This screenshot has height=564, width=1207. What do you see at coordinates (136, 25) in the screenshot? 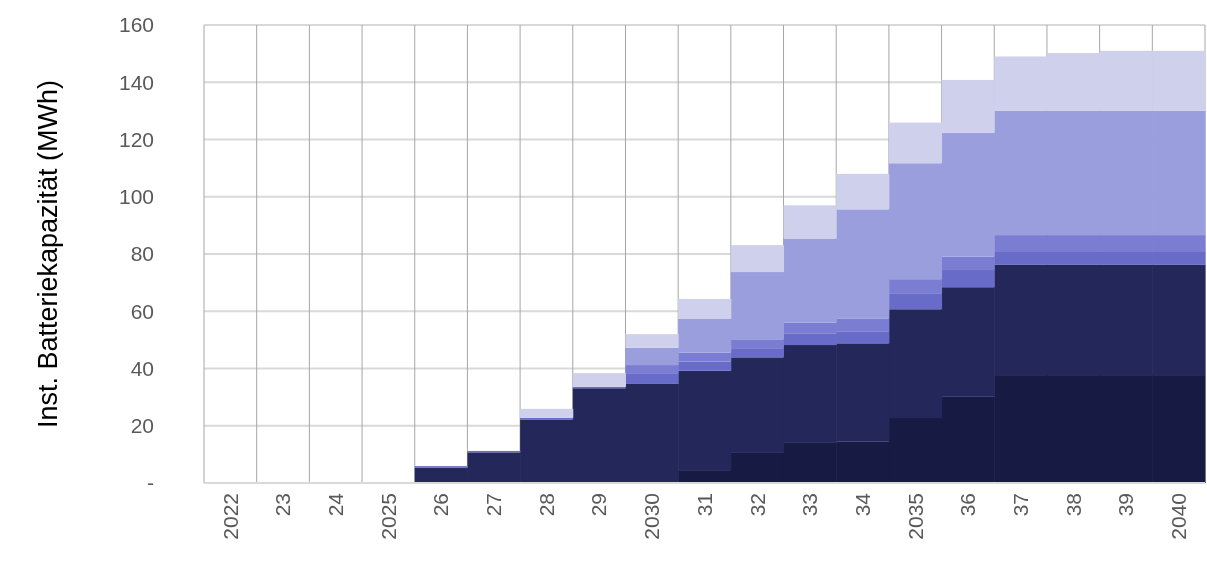
I see `y-tick-label: 160` at bounding box center [136, 25].